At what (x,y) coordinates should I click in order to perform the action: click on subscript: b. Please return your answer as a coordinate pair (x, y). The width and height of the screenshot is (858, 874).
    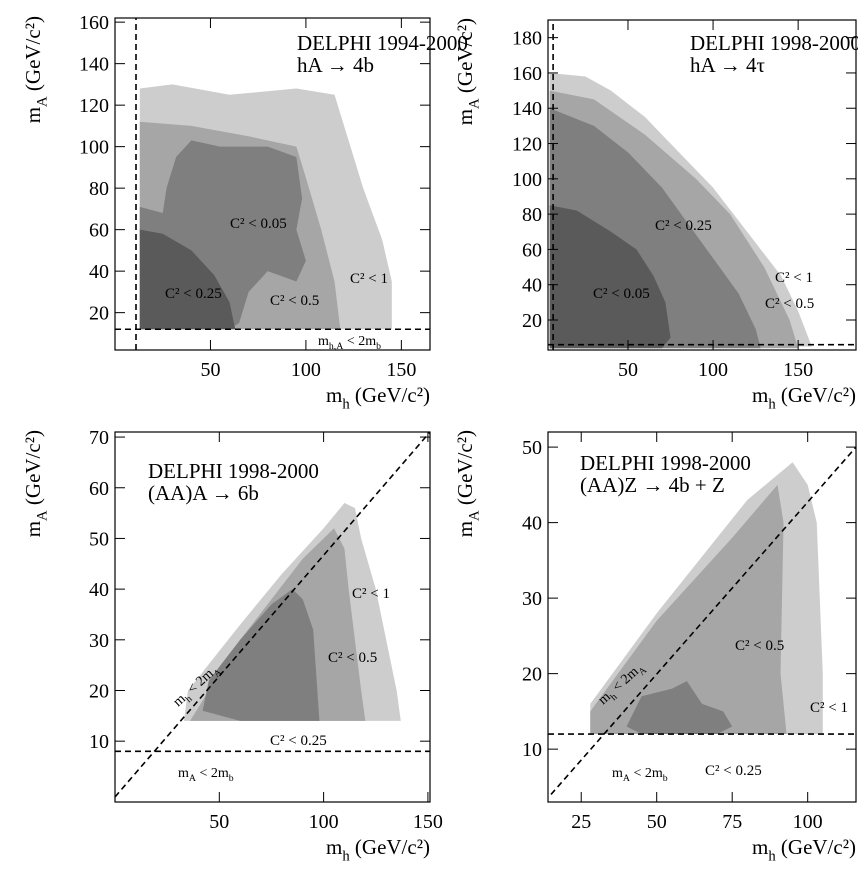
    Looking at the image, I should click on (665, 778).